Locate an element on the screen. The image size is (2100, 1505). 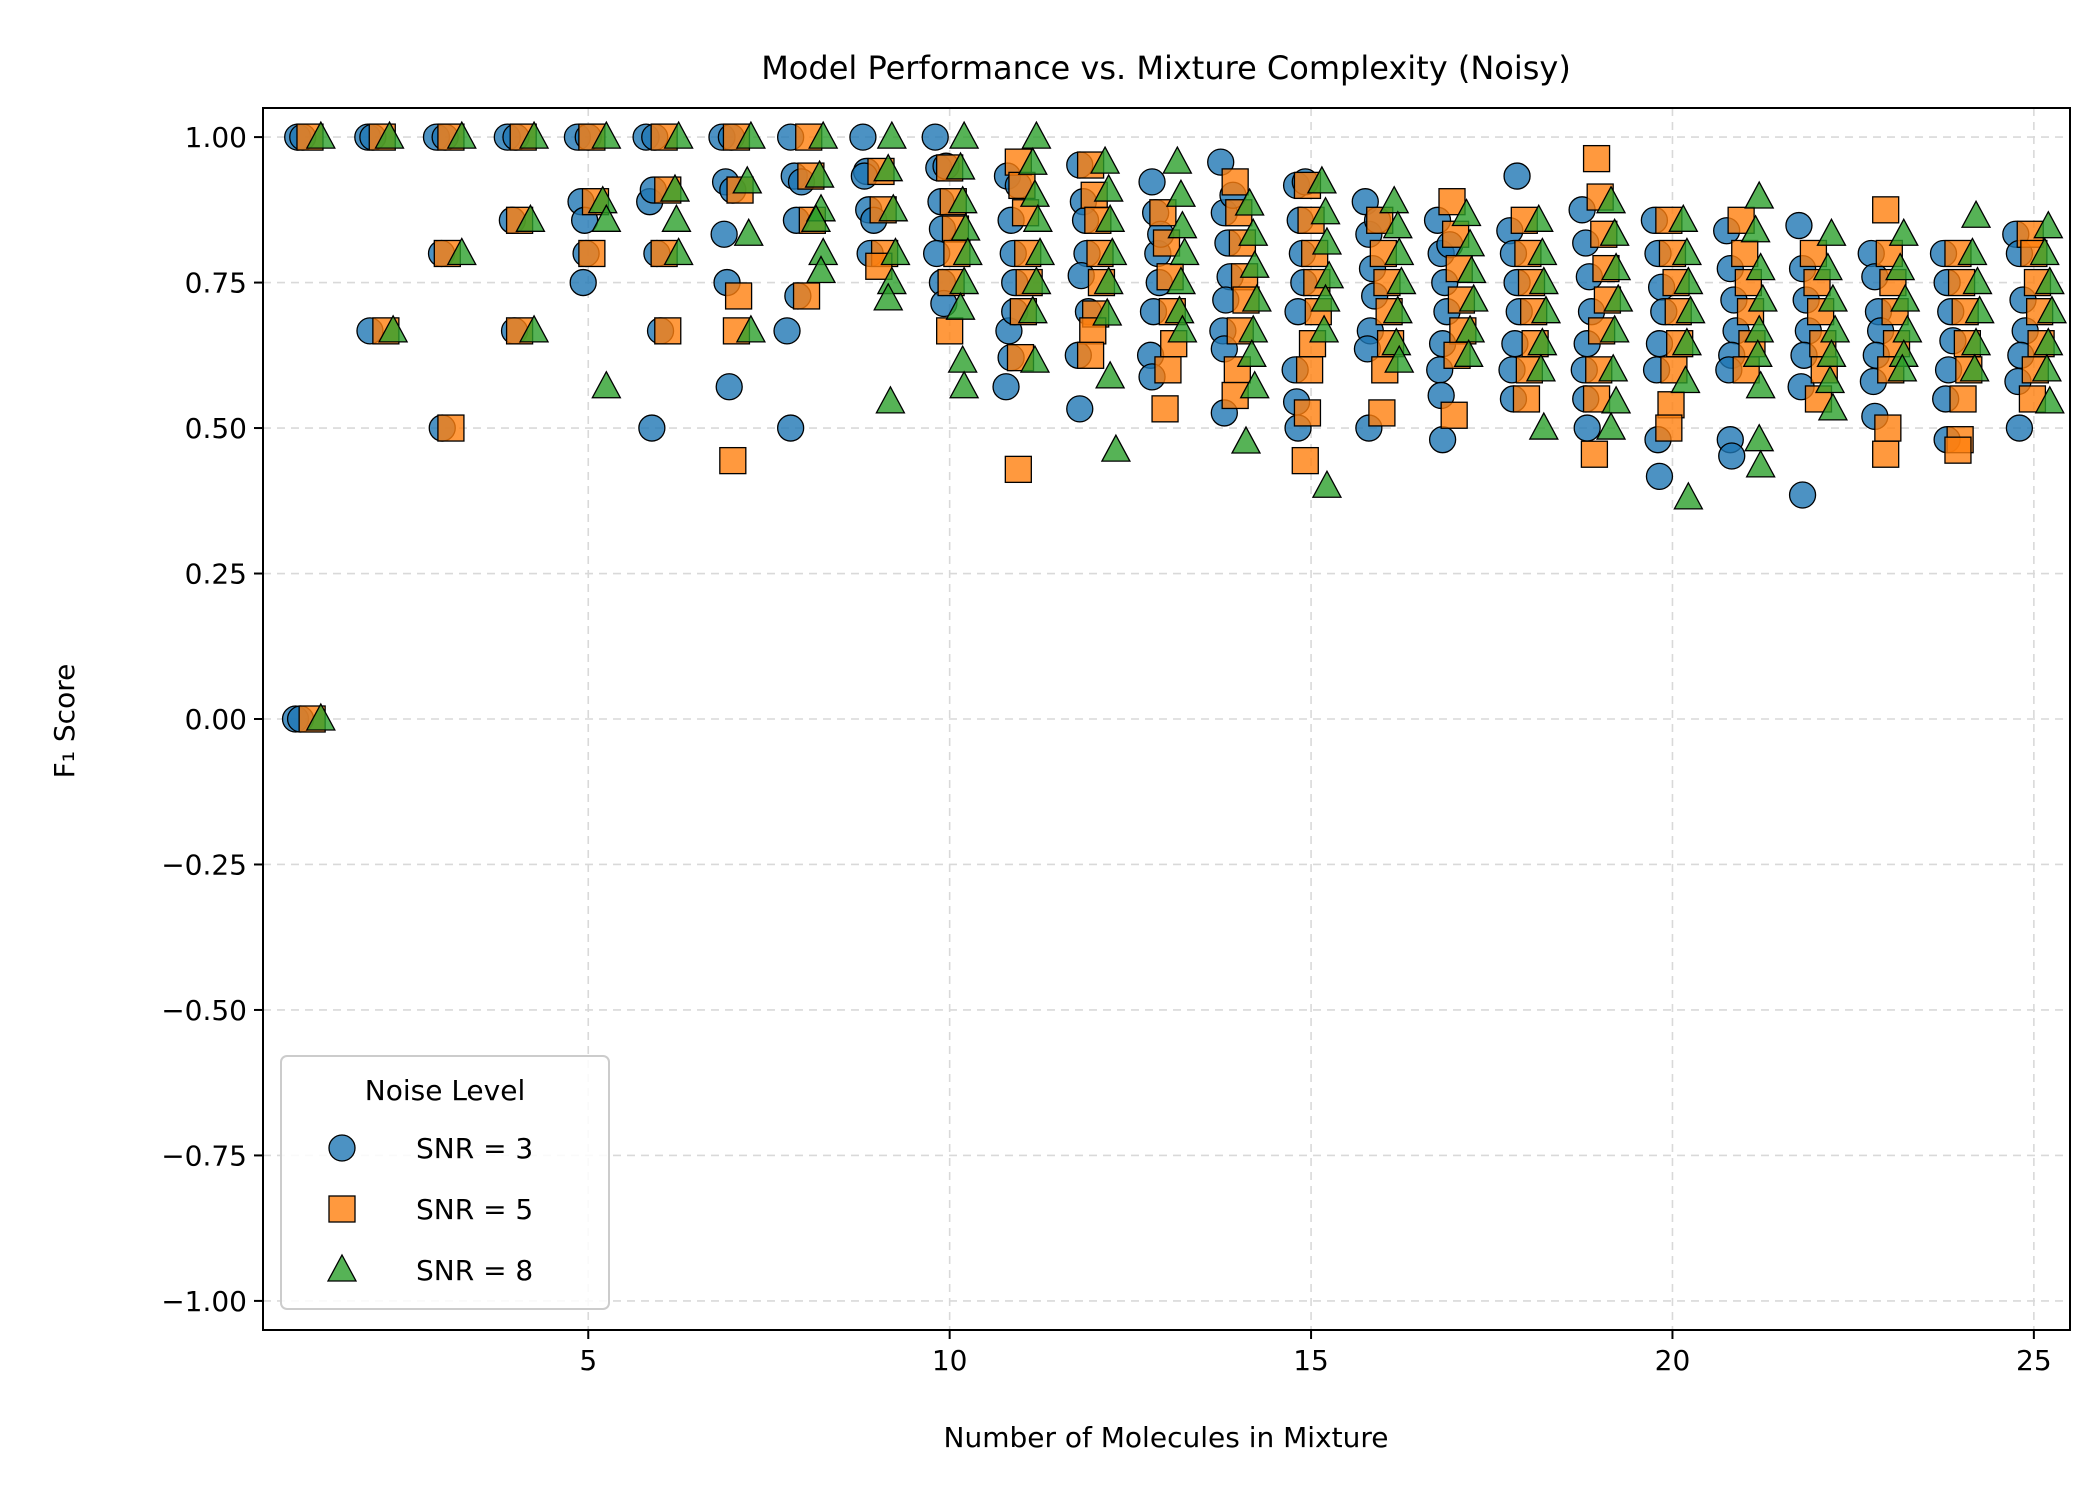
legend: Noise Level SNR = 3 SNR = 5 SNR = 8 is located at coordinates (445, 1182).